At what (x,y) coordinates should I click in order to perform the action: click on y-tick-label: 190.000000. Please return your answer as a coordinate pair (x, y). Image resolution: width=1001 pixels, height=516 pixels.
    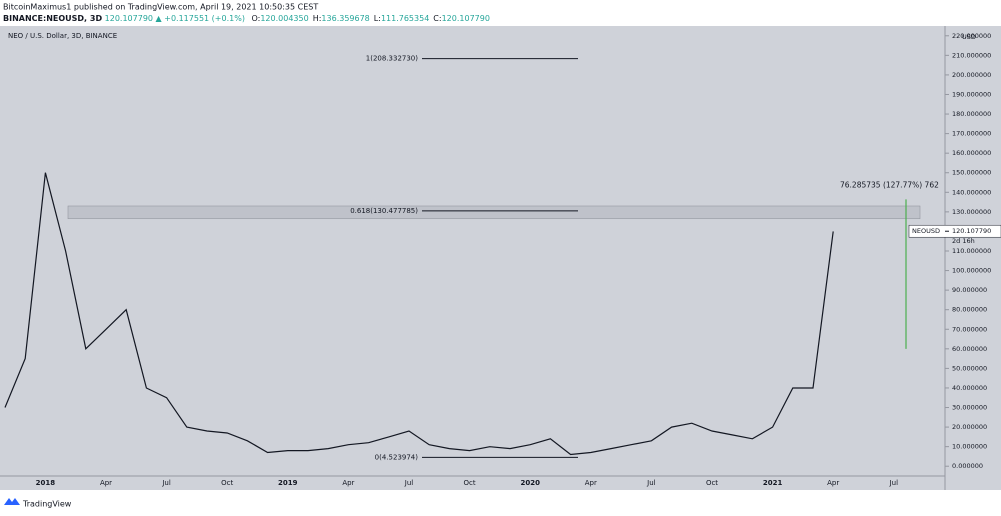
    Looking at the image, I should click on (971, 94).